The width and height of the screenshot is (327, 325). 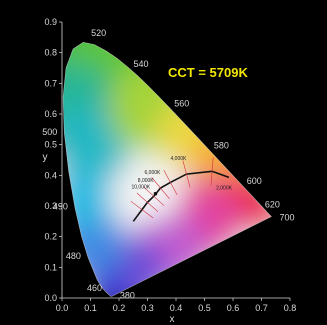 I want to click on y-tick-label: 0.9, so click(x=50, y=22).